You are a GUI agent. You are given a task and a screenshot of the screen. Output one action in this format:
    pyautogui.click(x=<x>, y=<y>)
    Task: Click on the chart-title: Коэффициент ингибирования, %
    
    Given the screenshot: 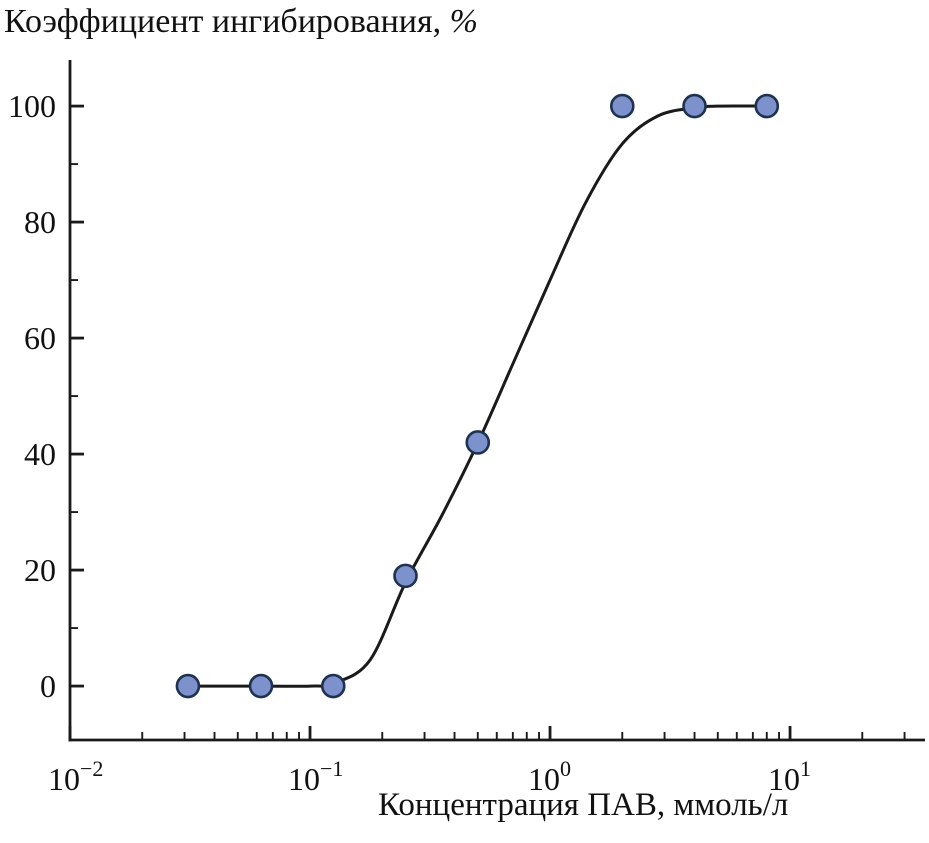 What is the action you would take?
    pyautogui.click(x=241, y=22)
    